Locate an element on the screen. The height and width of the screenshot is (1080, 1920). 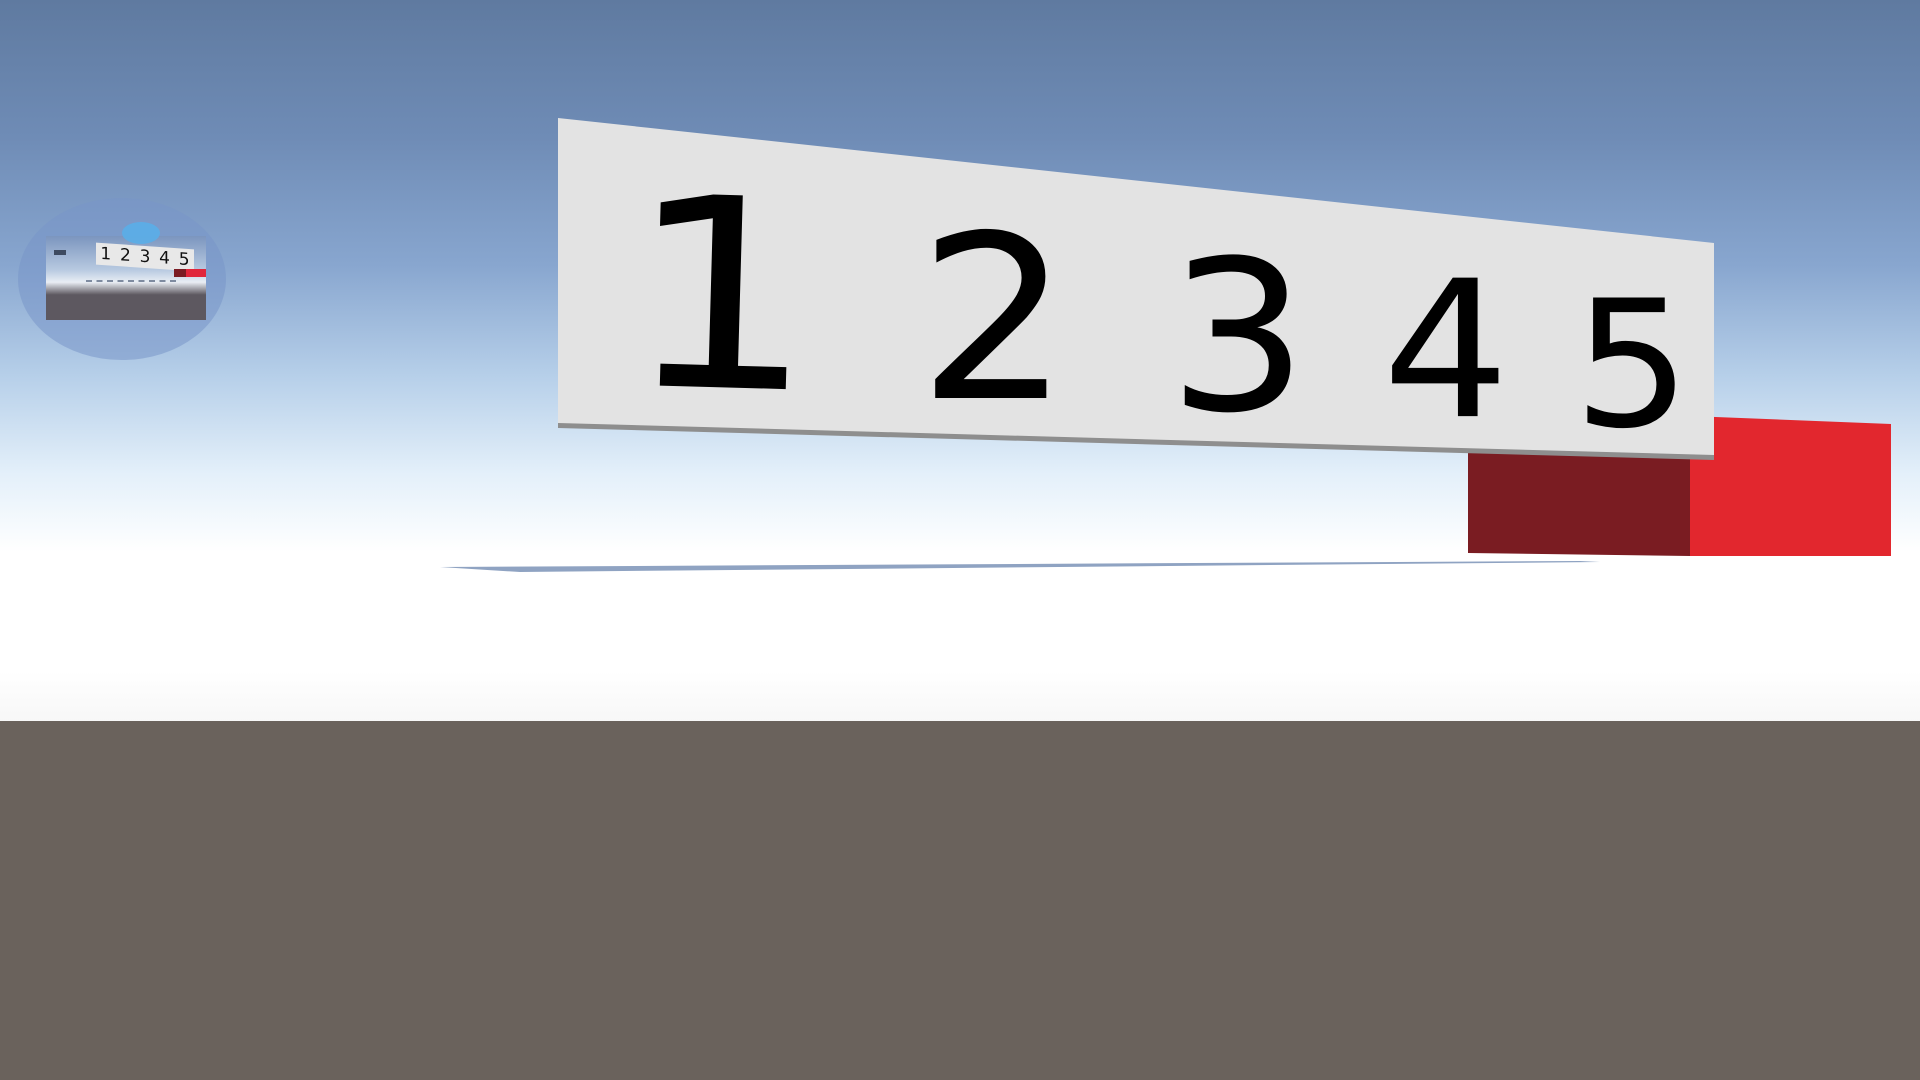
minimap-digit-3: 3 is located at coordinates (145, 256).